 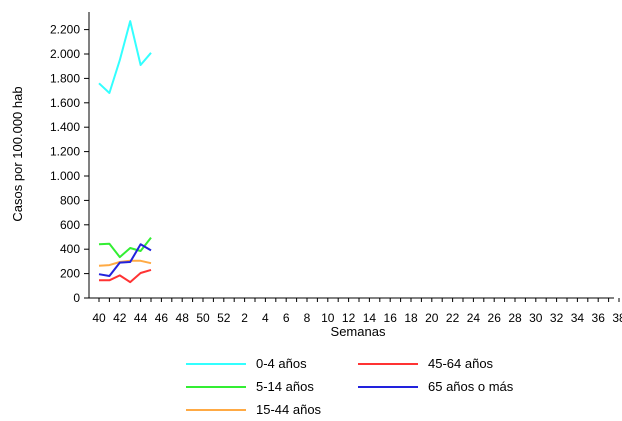 I want to click on x-tick-label: 12, so click(x=349, y=318).